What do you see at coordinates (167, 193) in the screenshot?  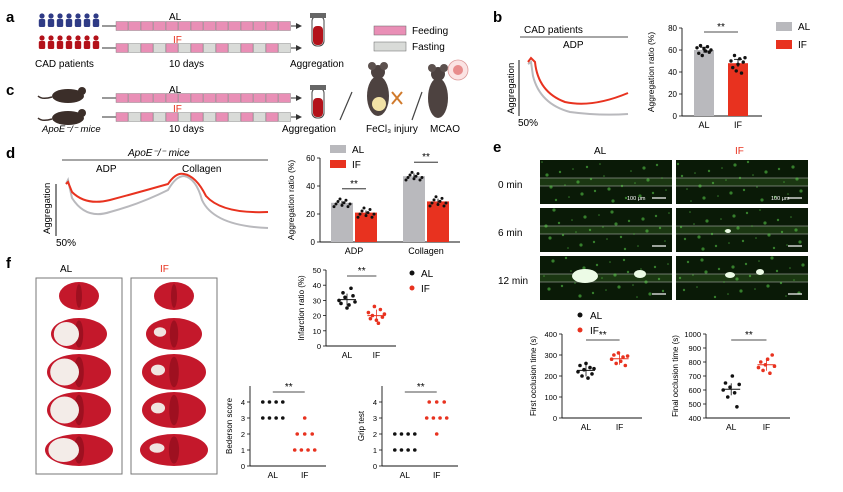 I see `panel-d-trace-if` at bounding box center [167, 193].